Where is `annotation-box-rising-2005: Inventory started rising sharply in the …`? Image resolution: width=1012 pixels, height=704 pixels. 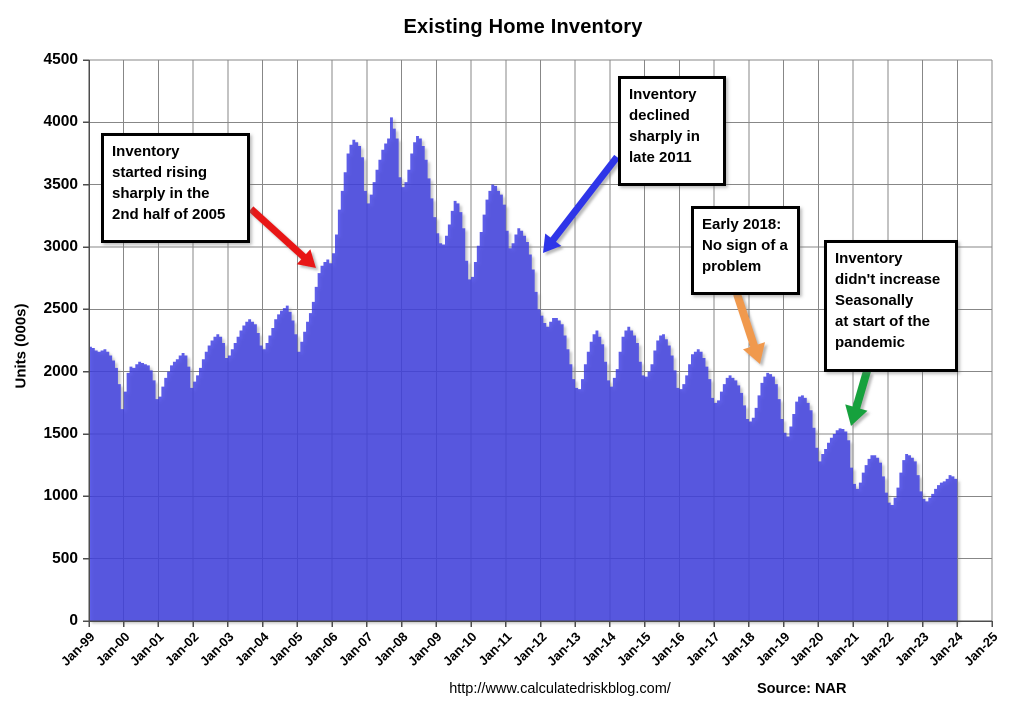 annotation-box-rising-2005: Inventory started rising sharply in the … is located at coordinates (175, 188).